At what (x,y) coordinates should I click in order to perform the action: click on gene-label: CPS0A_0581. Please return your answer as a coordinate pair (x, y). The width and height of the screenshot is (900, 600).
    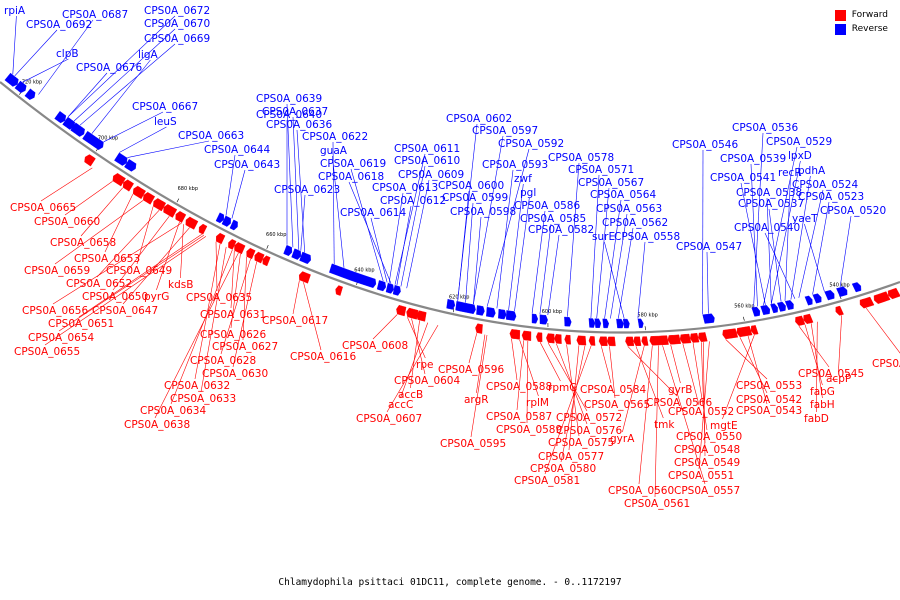
    Looking at the image, I should click on (547, 481).